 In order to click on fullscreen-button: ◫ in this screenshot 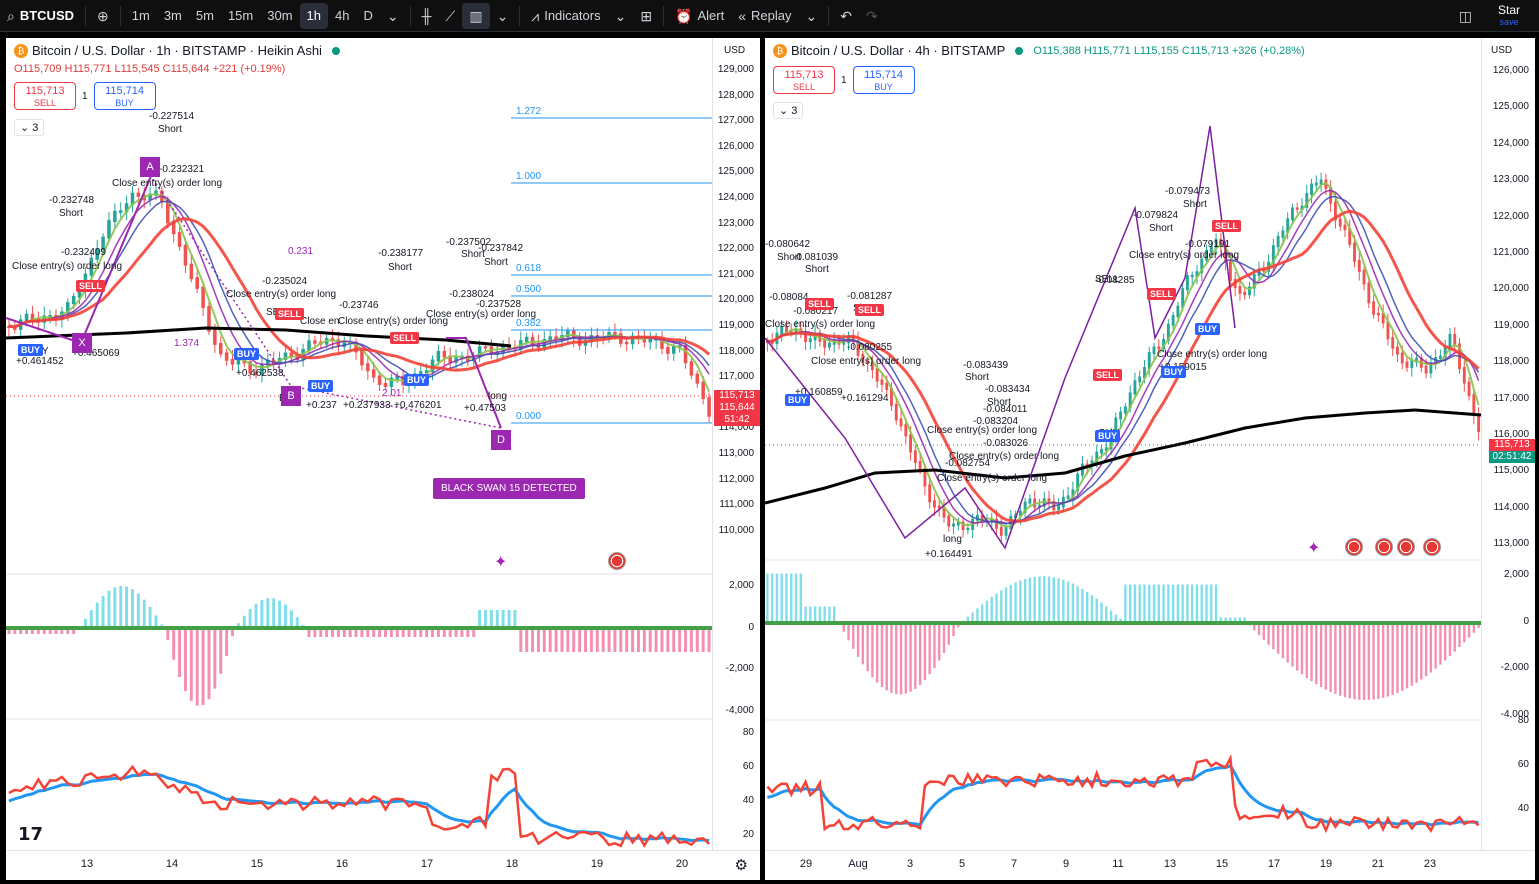, I will do `click(1465, 16)`.